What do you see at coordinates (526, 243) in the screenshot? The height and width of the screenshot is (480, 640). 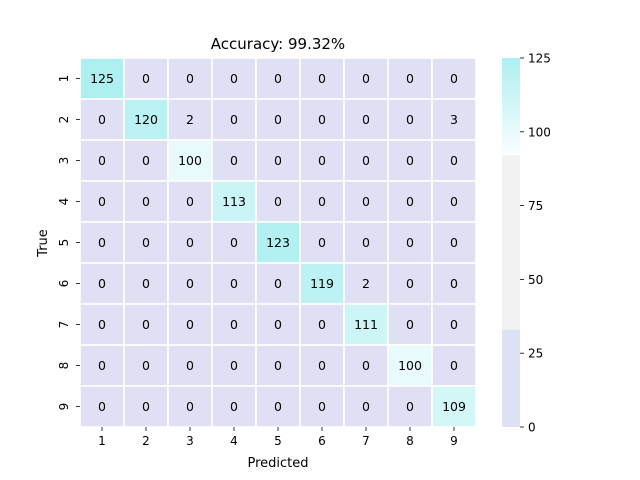 I see `colorbar: 0 25 50 75 100 125` at bounding box center [526, 243].